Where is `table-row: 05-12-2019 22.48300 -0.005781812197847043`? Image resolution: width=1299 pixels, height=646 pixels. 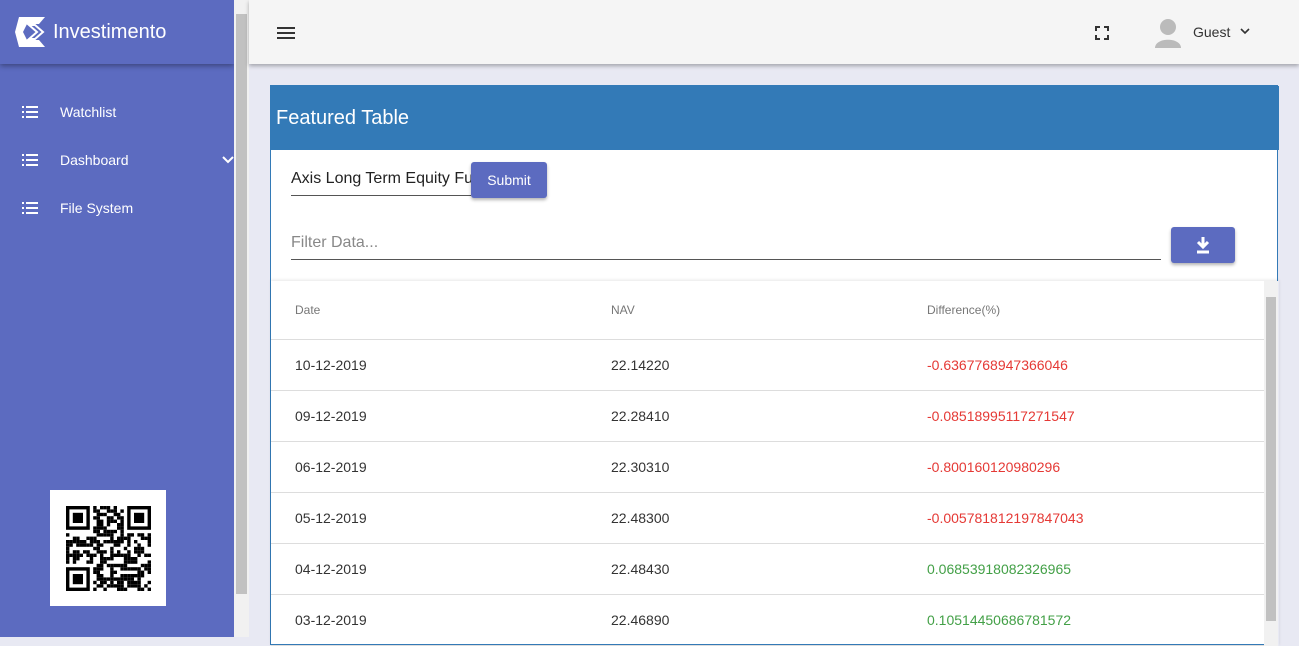
table-row: 05-12-2019 22.48300 -0.005781812197847043 is located at coordinates (767, 518).